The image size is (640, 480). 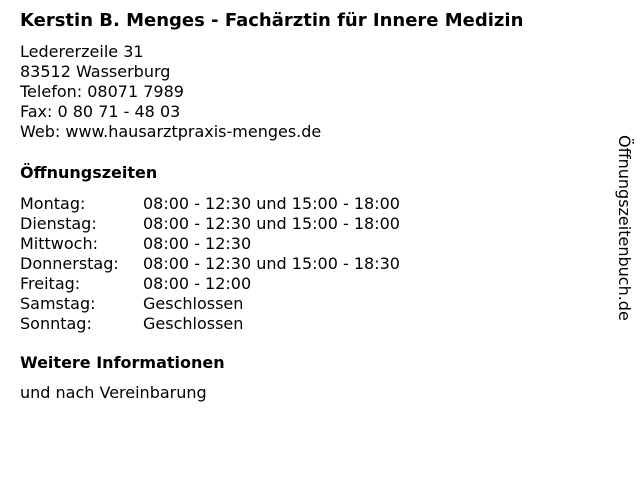 What do you see at coordinates (102, 91) in the screenshot?
I see `phone: Telefon: 08071 7989` at bounding box center [102, 91].